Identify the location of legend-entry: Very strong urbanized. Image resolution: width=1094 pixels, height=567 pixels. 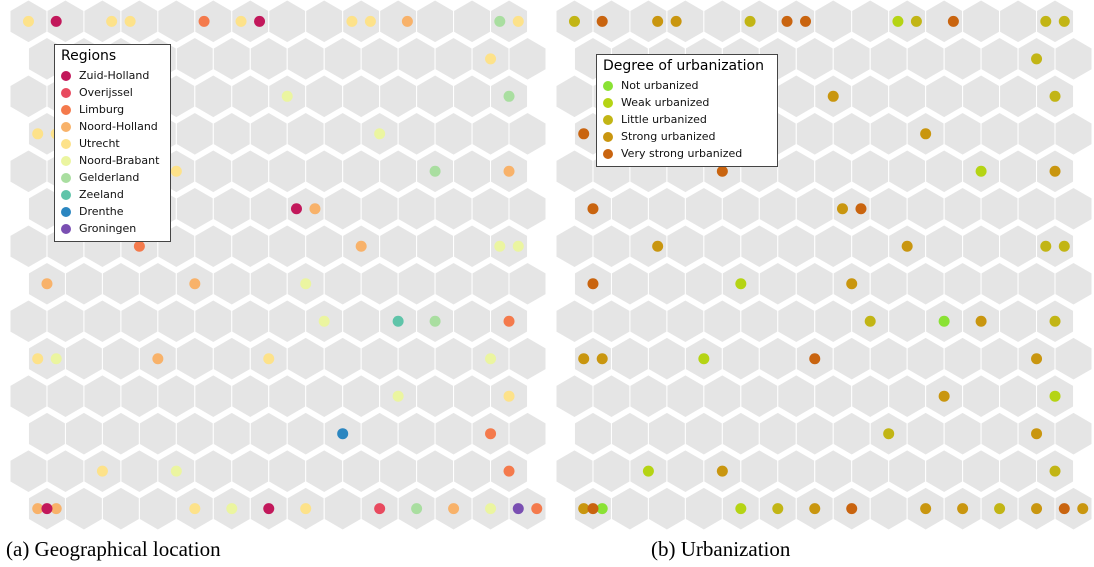
(687, 153).